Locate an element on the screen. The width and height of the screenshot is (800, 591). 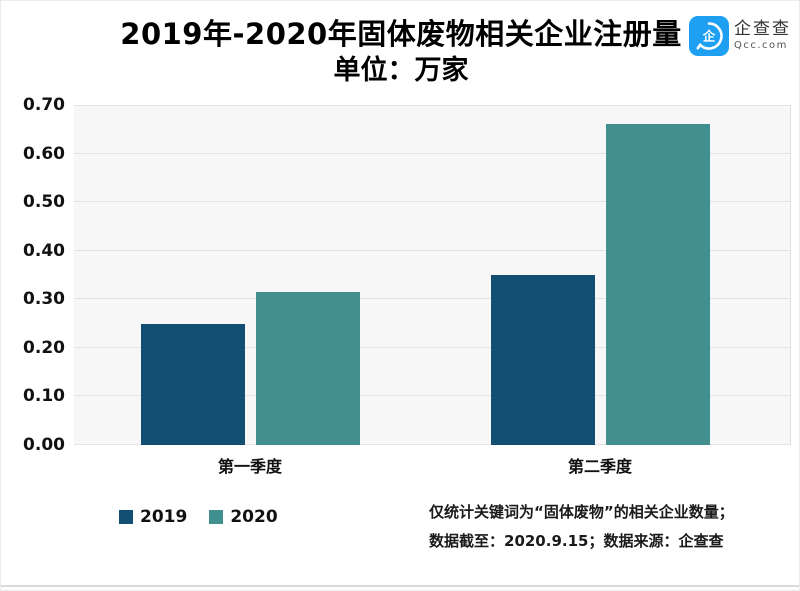
bar-2019-第一季度 is located at coordinates (193, 384).